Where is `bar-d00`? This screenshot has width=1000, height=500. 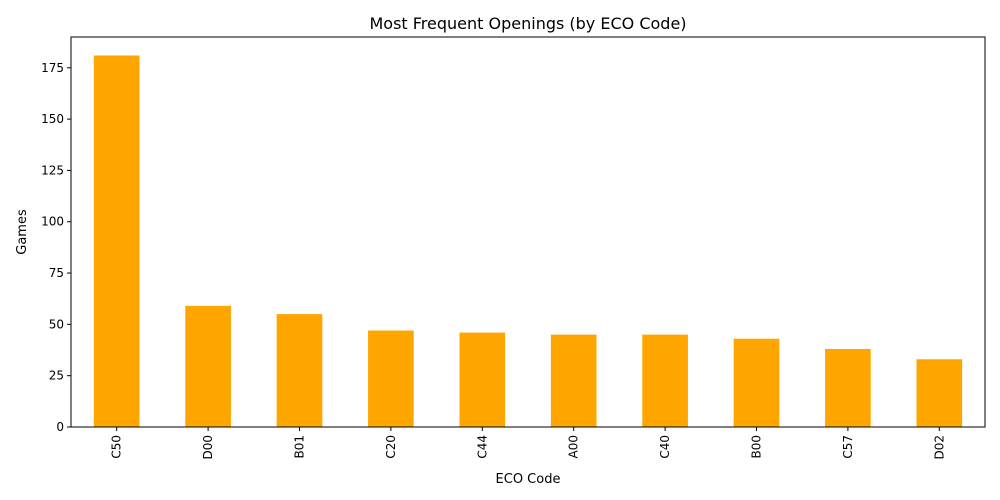
bar-d00 is located at coordinates (208, 366).